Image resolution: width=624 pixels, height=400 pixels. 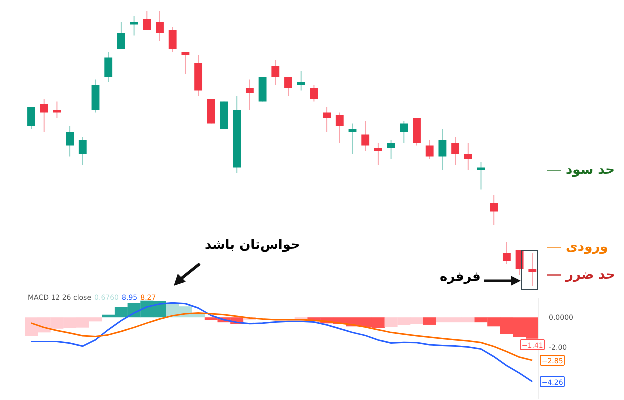 What do you see at coordinates (591, 275) in the screenshot?
I see `ref-line-label: حد ضرر` at bounding box center [591, 275].